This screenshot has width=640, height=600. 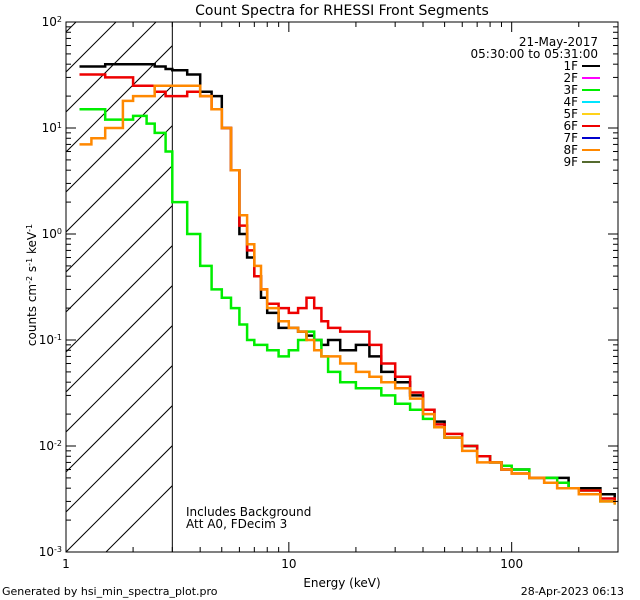 What do you see at coordinates (572, 591) in the screenshot?
I see `timestamp-label: 28-Apr-2023 06:13` at bounding box center [572, 591].